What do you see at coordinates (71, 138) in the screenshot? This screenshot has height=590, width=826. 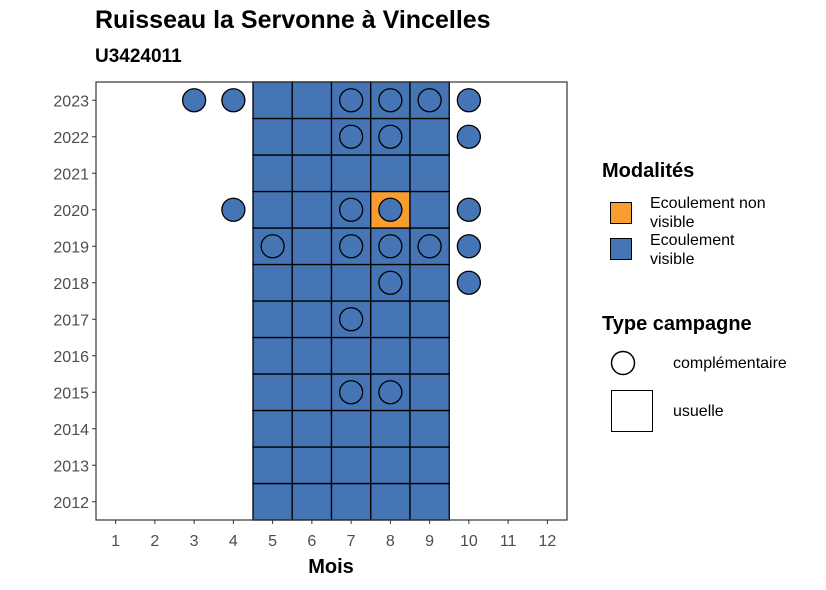 I see `y-tick-label-2022: 2022` at bounding box center [71, 138].